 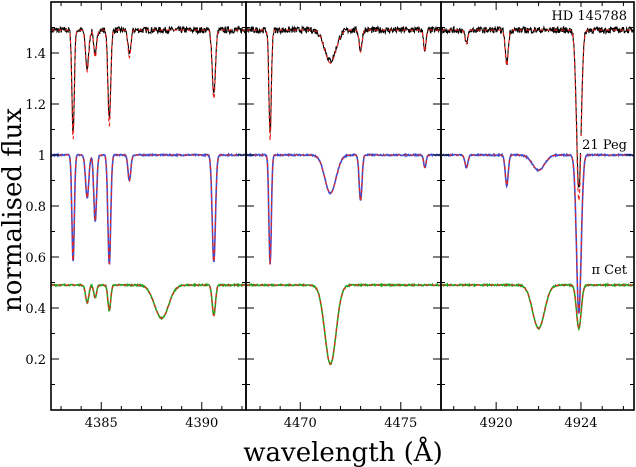 I want to click on observed--cet-panel-2, so click(x=343, y=324).